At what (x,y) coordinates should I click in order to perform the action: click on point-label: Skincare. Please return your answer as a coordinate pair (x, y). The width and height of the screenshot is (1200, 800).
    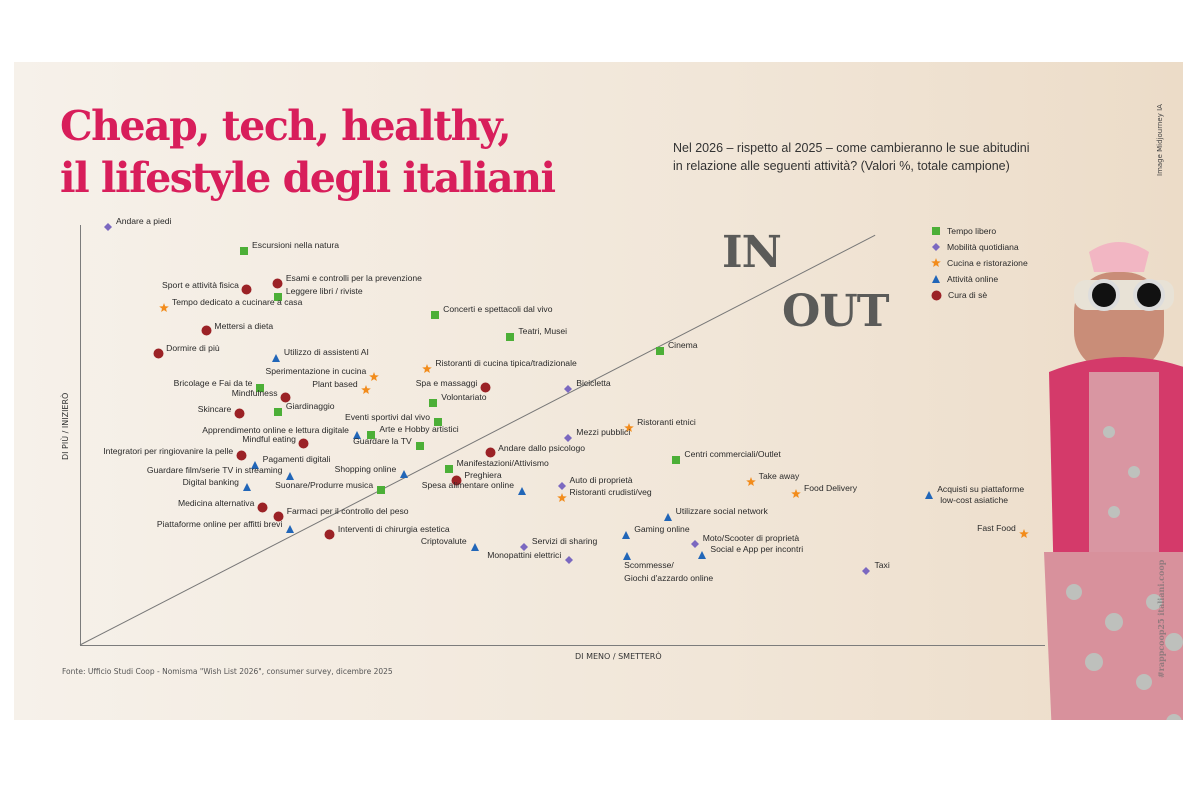
    Looking at the image, I should click on (214, 409).